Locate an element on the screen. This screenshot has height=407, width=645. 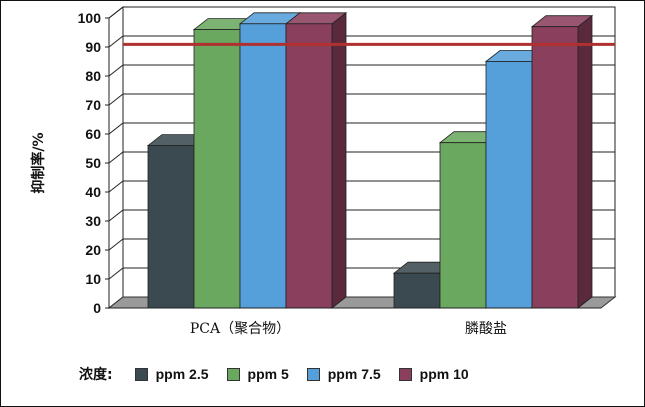
legend-item-ppm-10: ppm 10 is located at coordinates (433, 374).